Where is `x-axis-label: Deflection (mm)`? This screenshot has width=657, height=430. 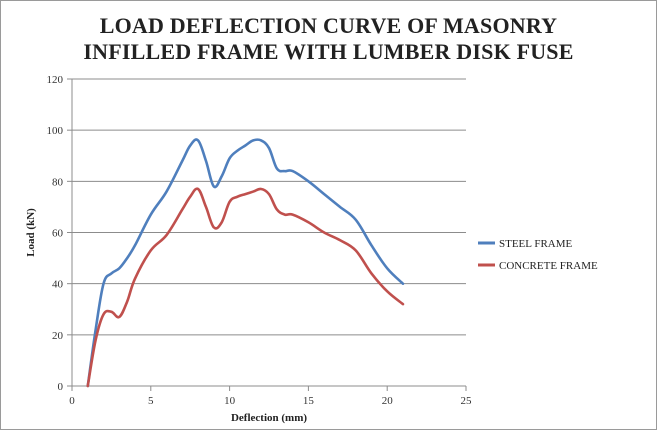
x-axis-label: Deflection (mm) is located at coordinates (269, 418).